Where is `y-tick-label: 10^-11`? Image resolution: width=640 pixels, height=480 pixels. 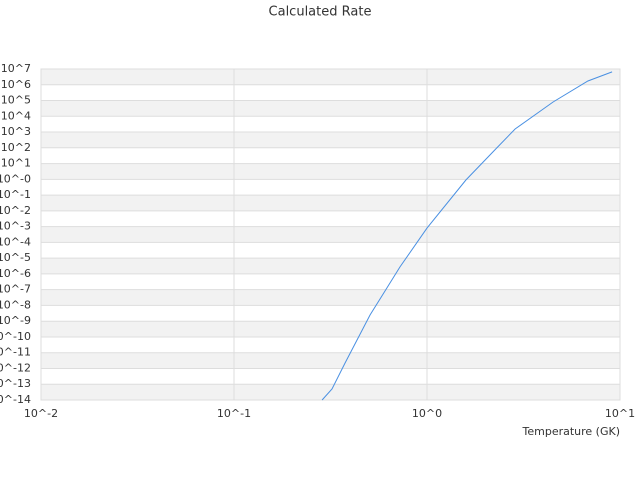 y-tick-label: 10^-11 is located at coordinates (15, 352).